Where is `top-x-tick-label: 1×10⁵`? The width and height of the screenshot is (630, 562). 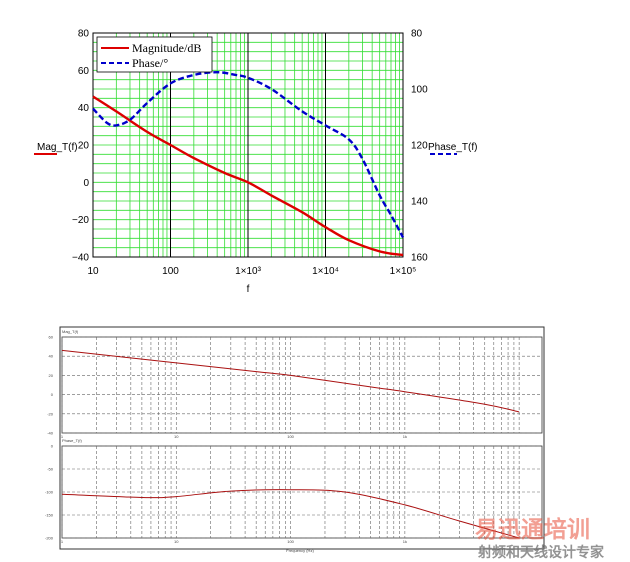 top-x-tick-label: 1×10⁵ is located at coordinates (403, 271).